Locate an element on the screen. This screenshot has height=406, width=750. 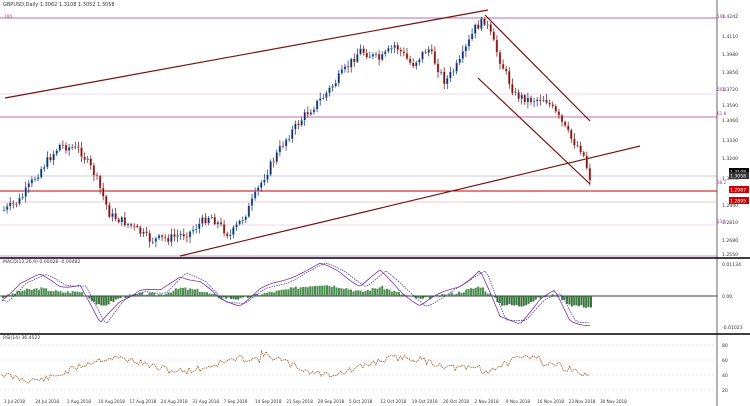
descending-channel-upper is located at coordinates (537, 68).